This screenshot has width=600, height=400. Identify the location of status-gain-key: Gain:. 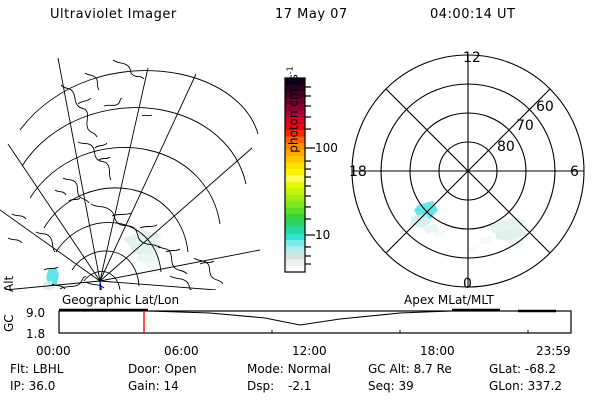
(144, 386).